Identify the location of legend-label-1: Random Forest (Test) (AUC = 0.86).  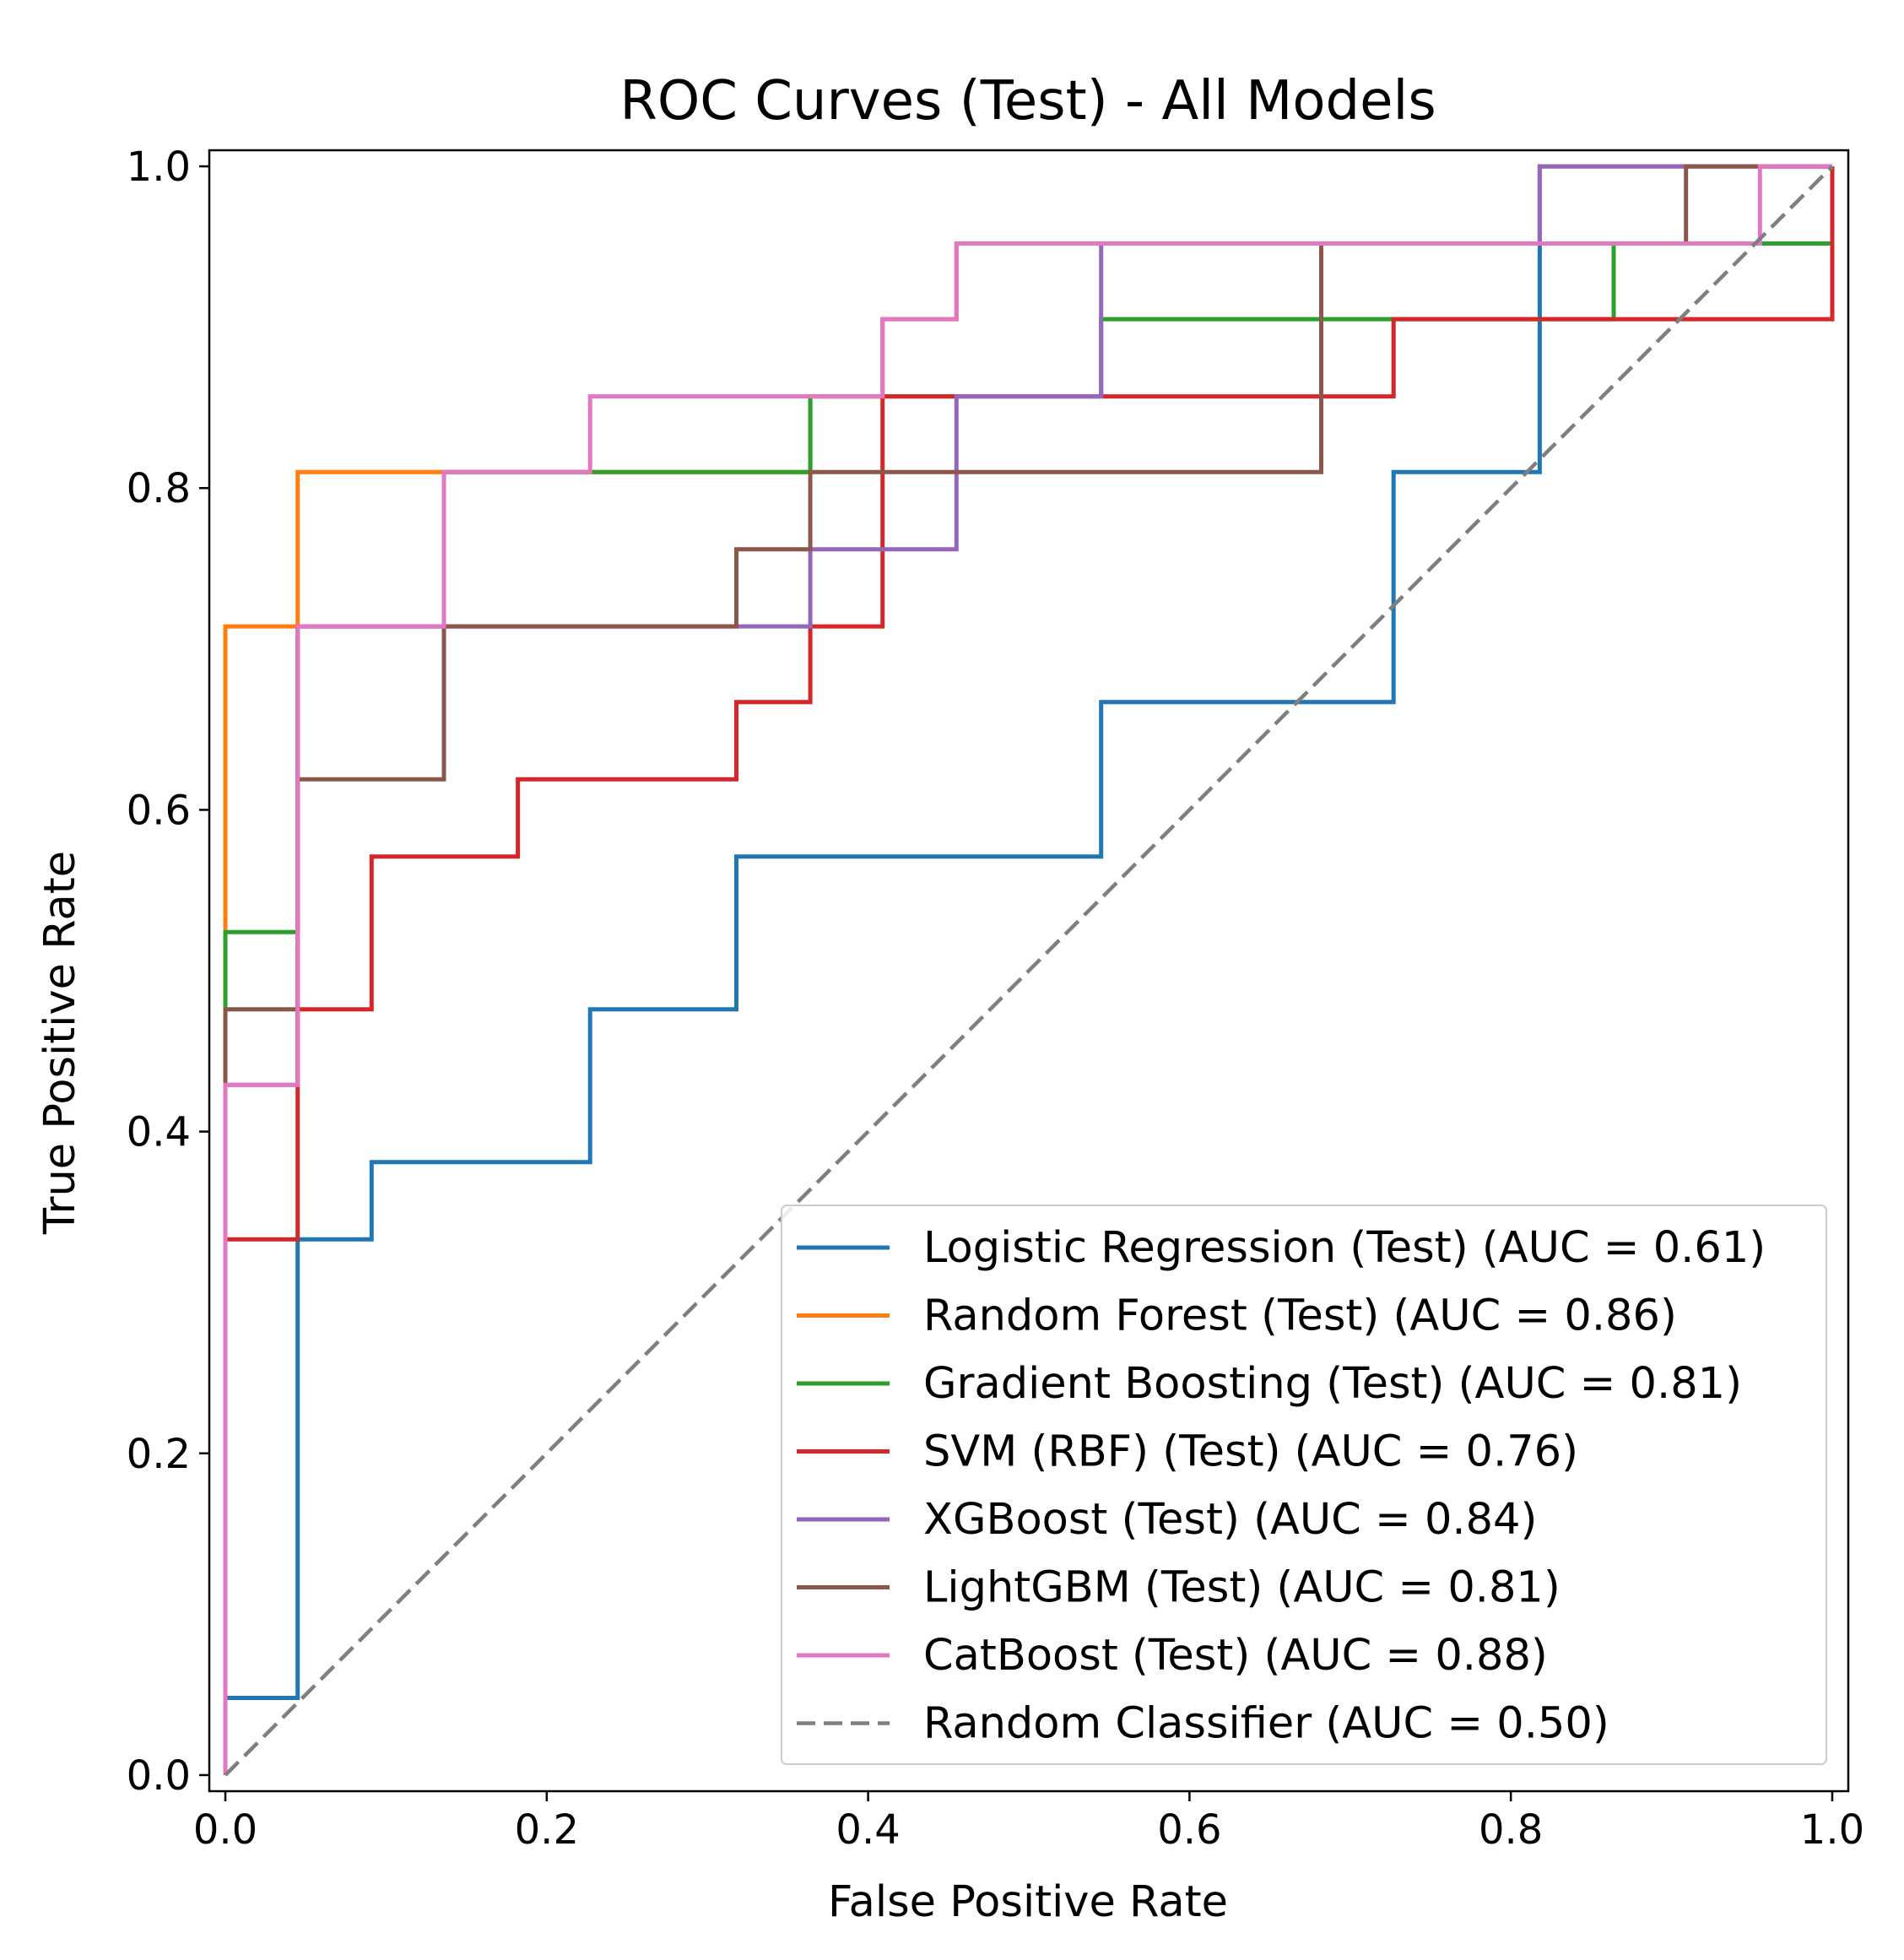
(1300, 1316).